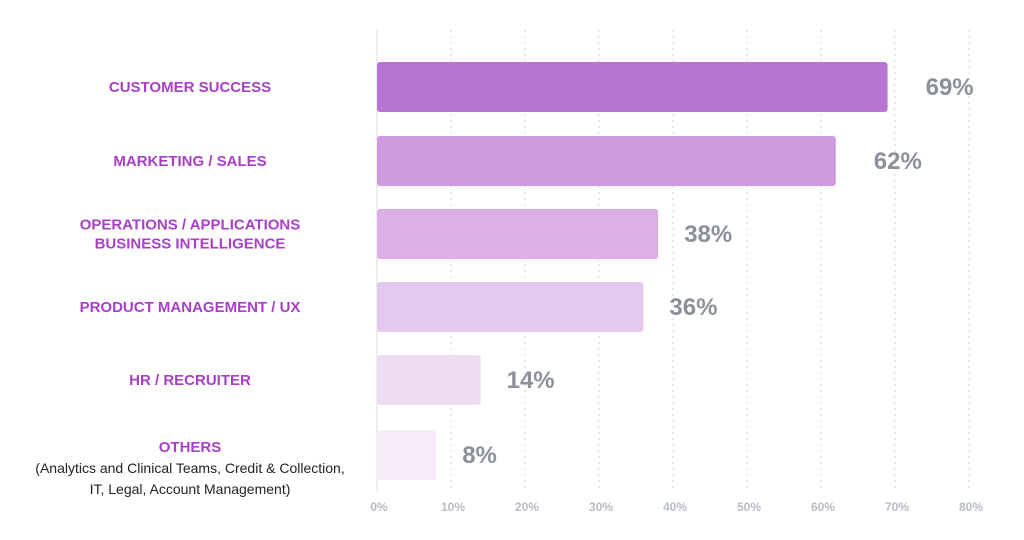 The image size is (1024, 540). Describe the element at coordinates (190, 489) in the screenshot. I see `category-note: IT, Legal, Account Management)` at that location.